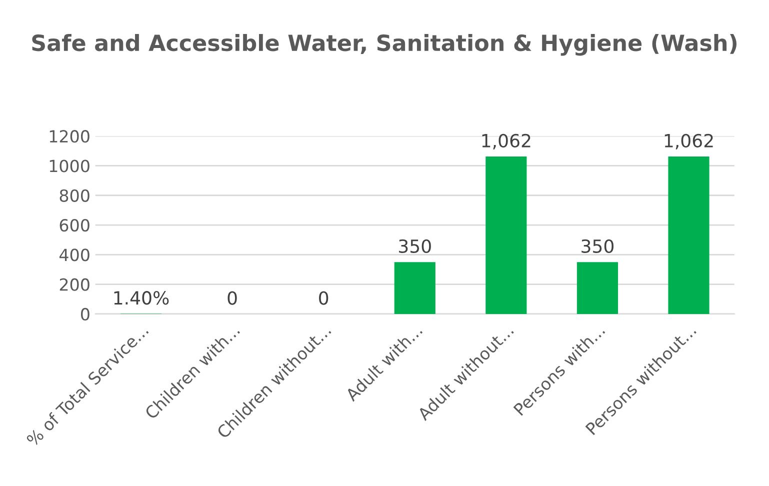 The width and height of the screenshot is (769, 486). Describe the element at coordinates (75, 225) in the screenshot. I see `y-tick-label: 600` at that location.